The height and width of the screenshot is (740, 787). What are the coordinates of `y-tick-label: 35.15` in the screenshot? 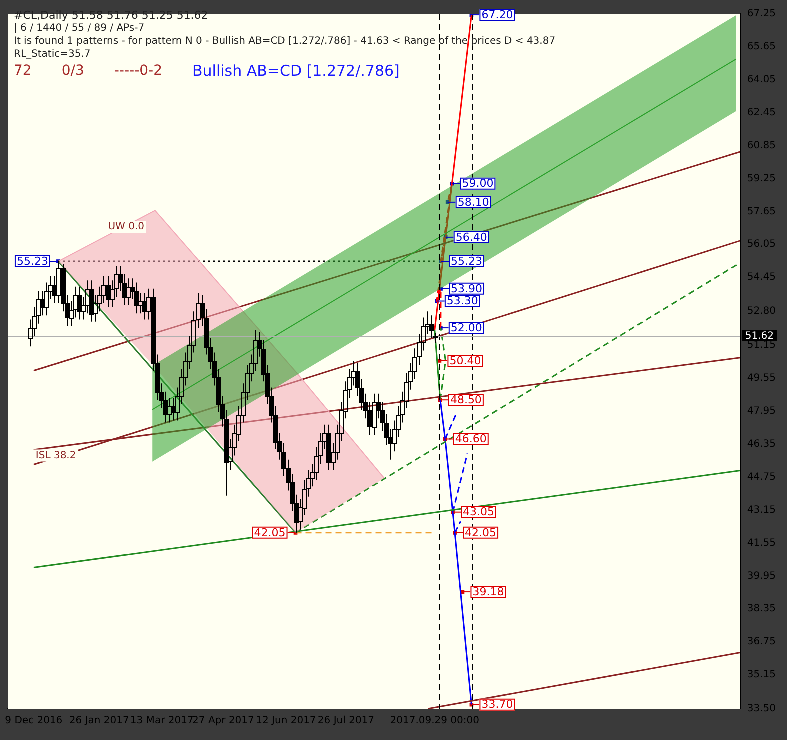 It's located at (761, 675).